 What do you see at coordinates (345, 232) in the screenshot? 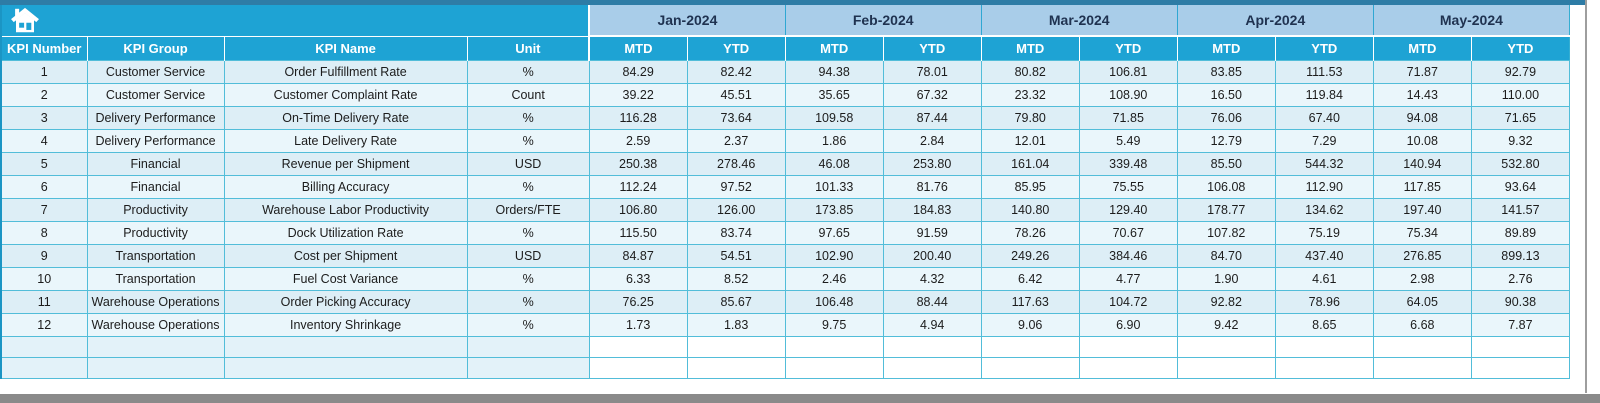
I see `cell-kpi-name: Dock Utilization Rate` at bounding box center [345, 232].